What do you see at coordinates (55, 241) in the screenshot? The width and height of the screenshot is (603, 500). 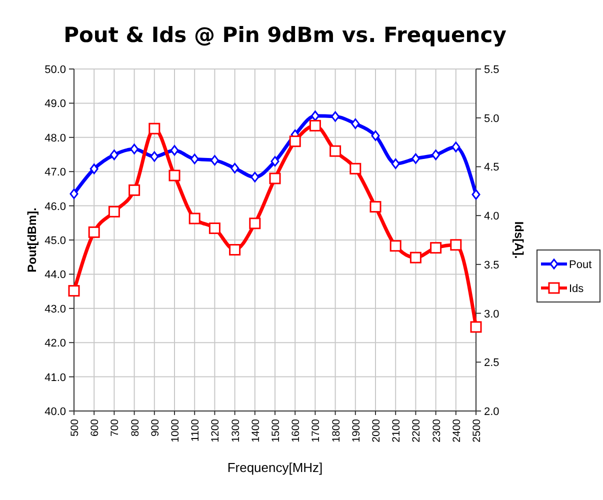 I see `y-tick-label: 45.0` at bounding box center [55, 241].